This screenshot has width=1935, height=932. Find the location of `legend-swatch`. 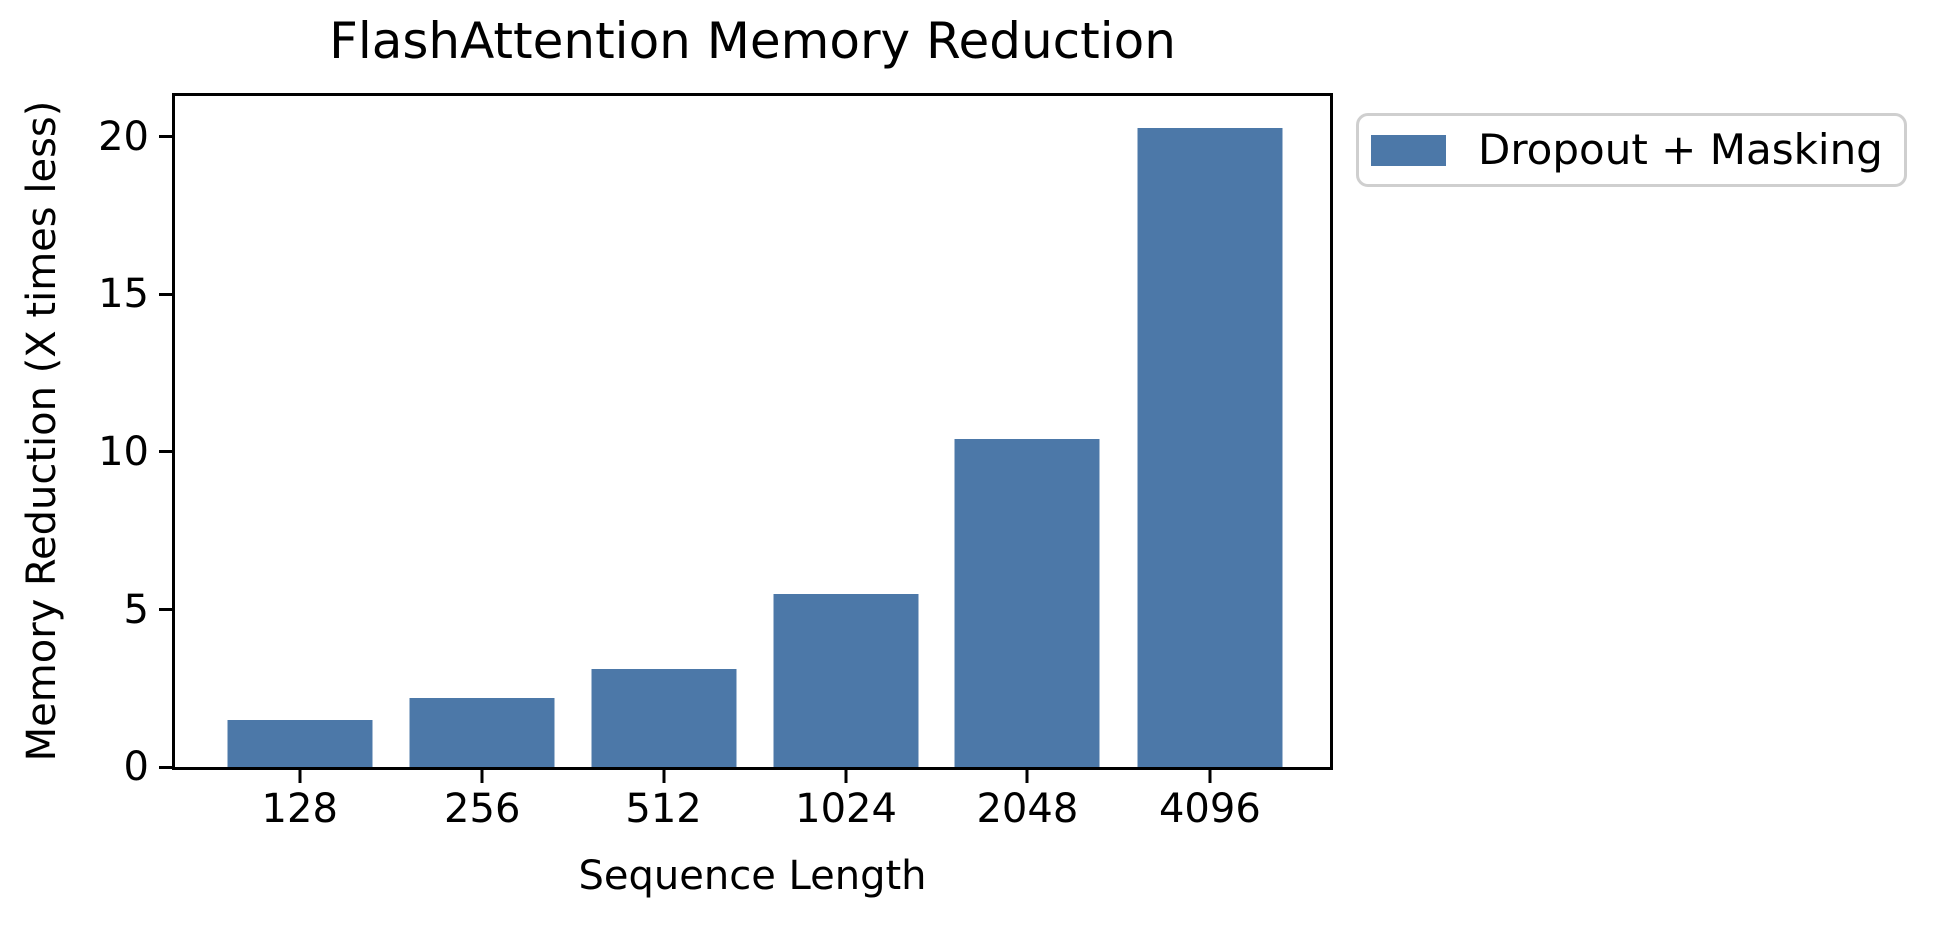

legend-swatch is located at coordinates (1408, 150).